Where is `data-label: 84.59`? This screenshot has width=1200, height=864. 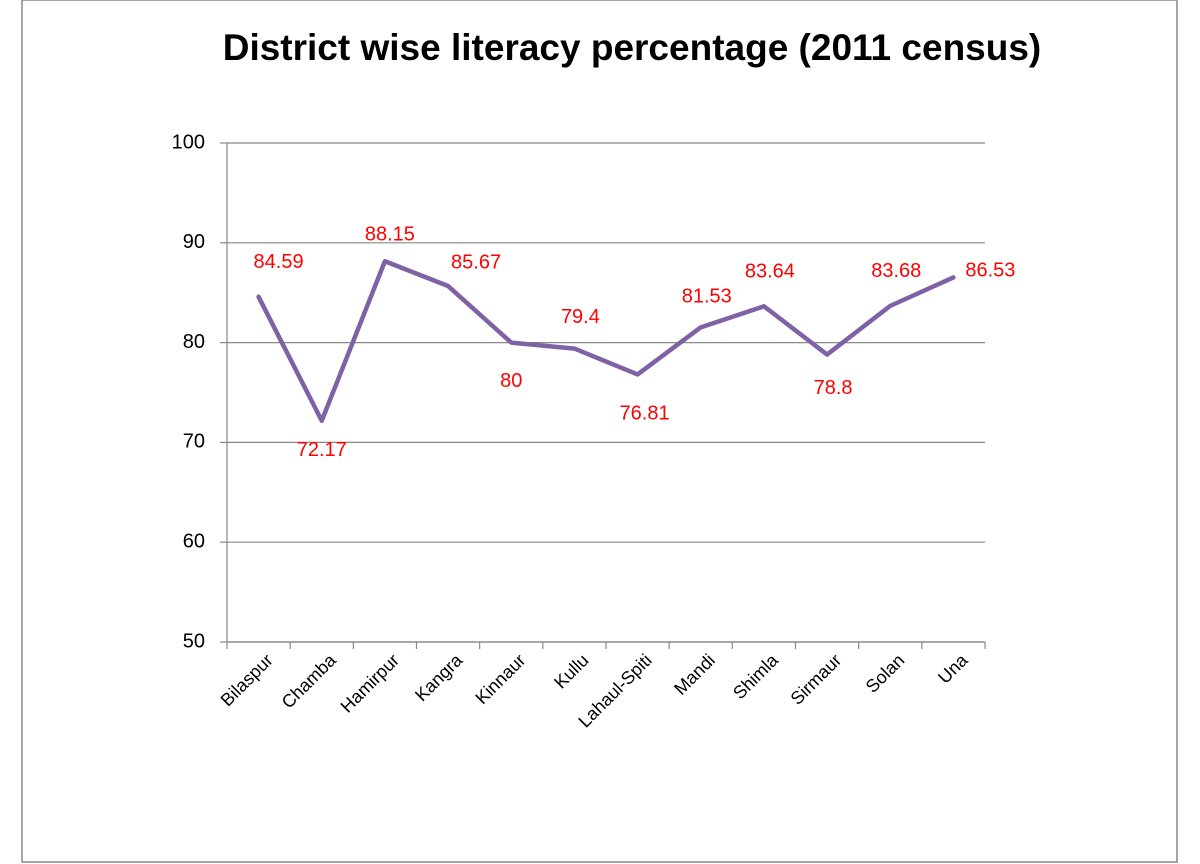
data-label: 84.59 is located at coordinates (279, 262).